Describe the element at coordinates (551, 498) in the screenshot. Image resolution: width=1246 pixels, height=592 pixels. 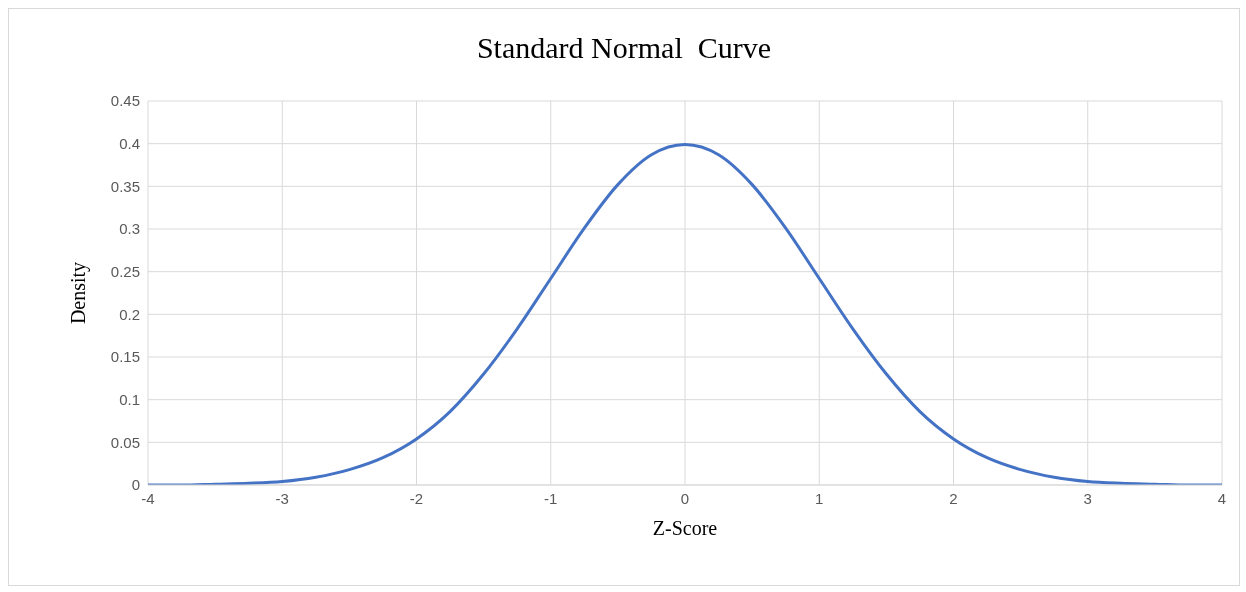
I see `x-tick-label: -1` at that location.